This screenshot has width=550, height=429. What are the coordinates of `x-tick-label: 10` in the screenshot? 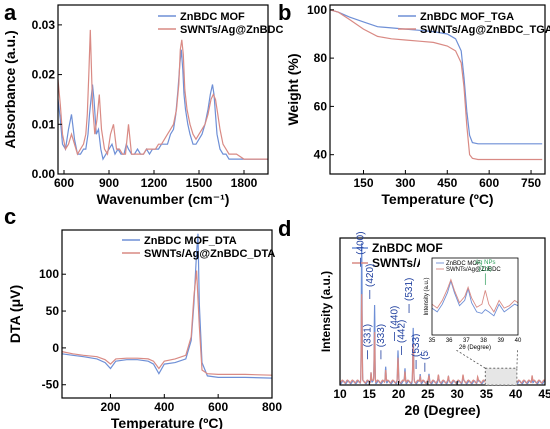 It's located at (340, 394).